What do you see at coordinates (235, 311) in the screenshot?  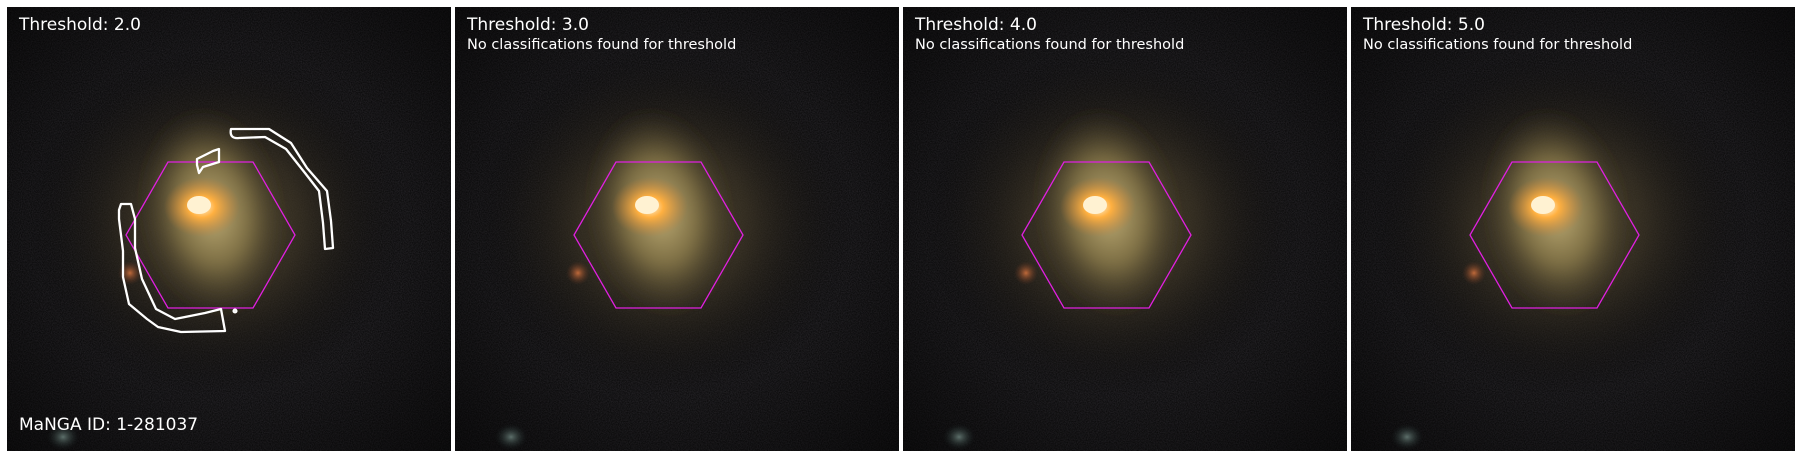 I see `contour-dot` at bounding box center [235, 311].